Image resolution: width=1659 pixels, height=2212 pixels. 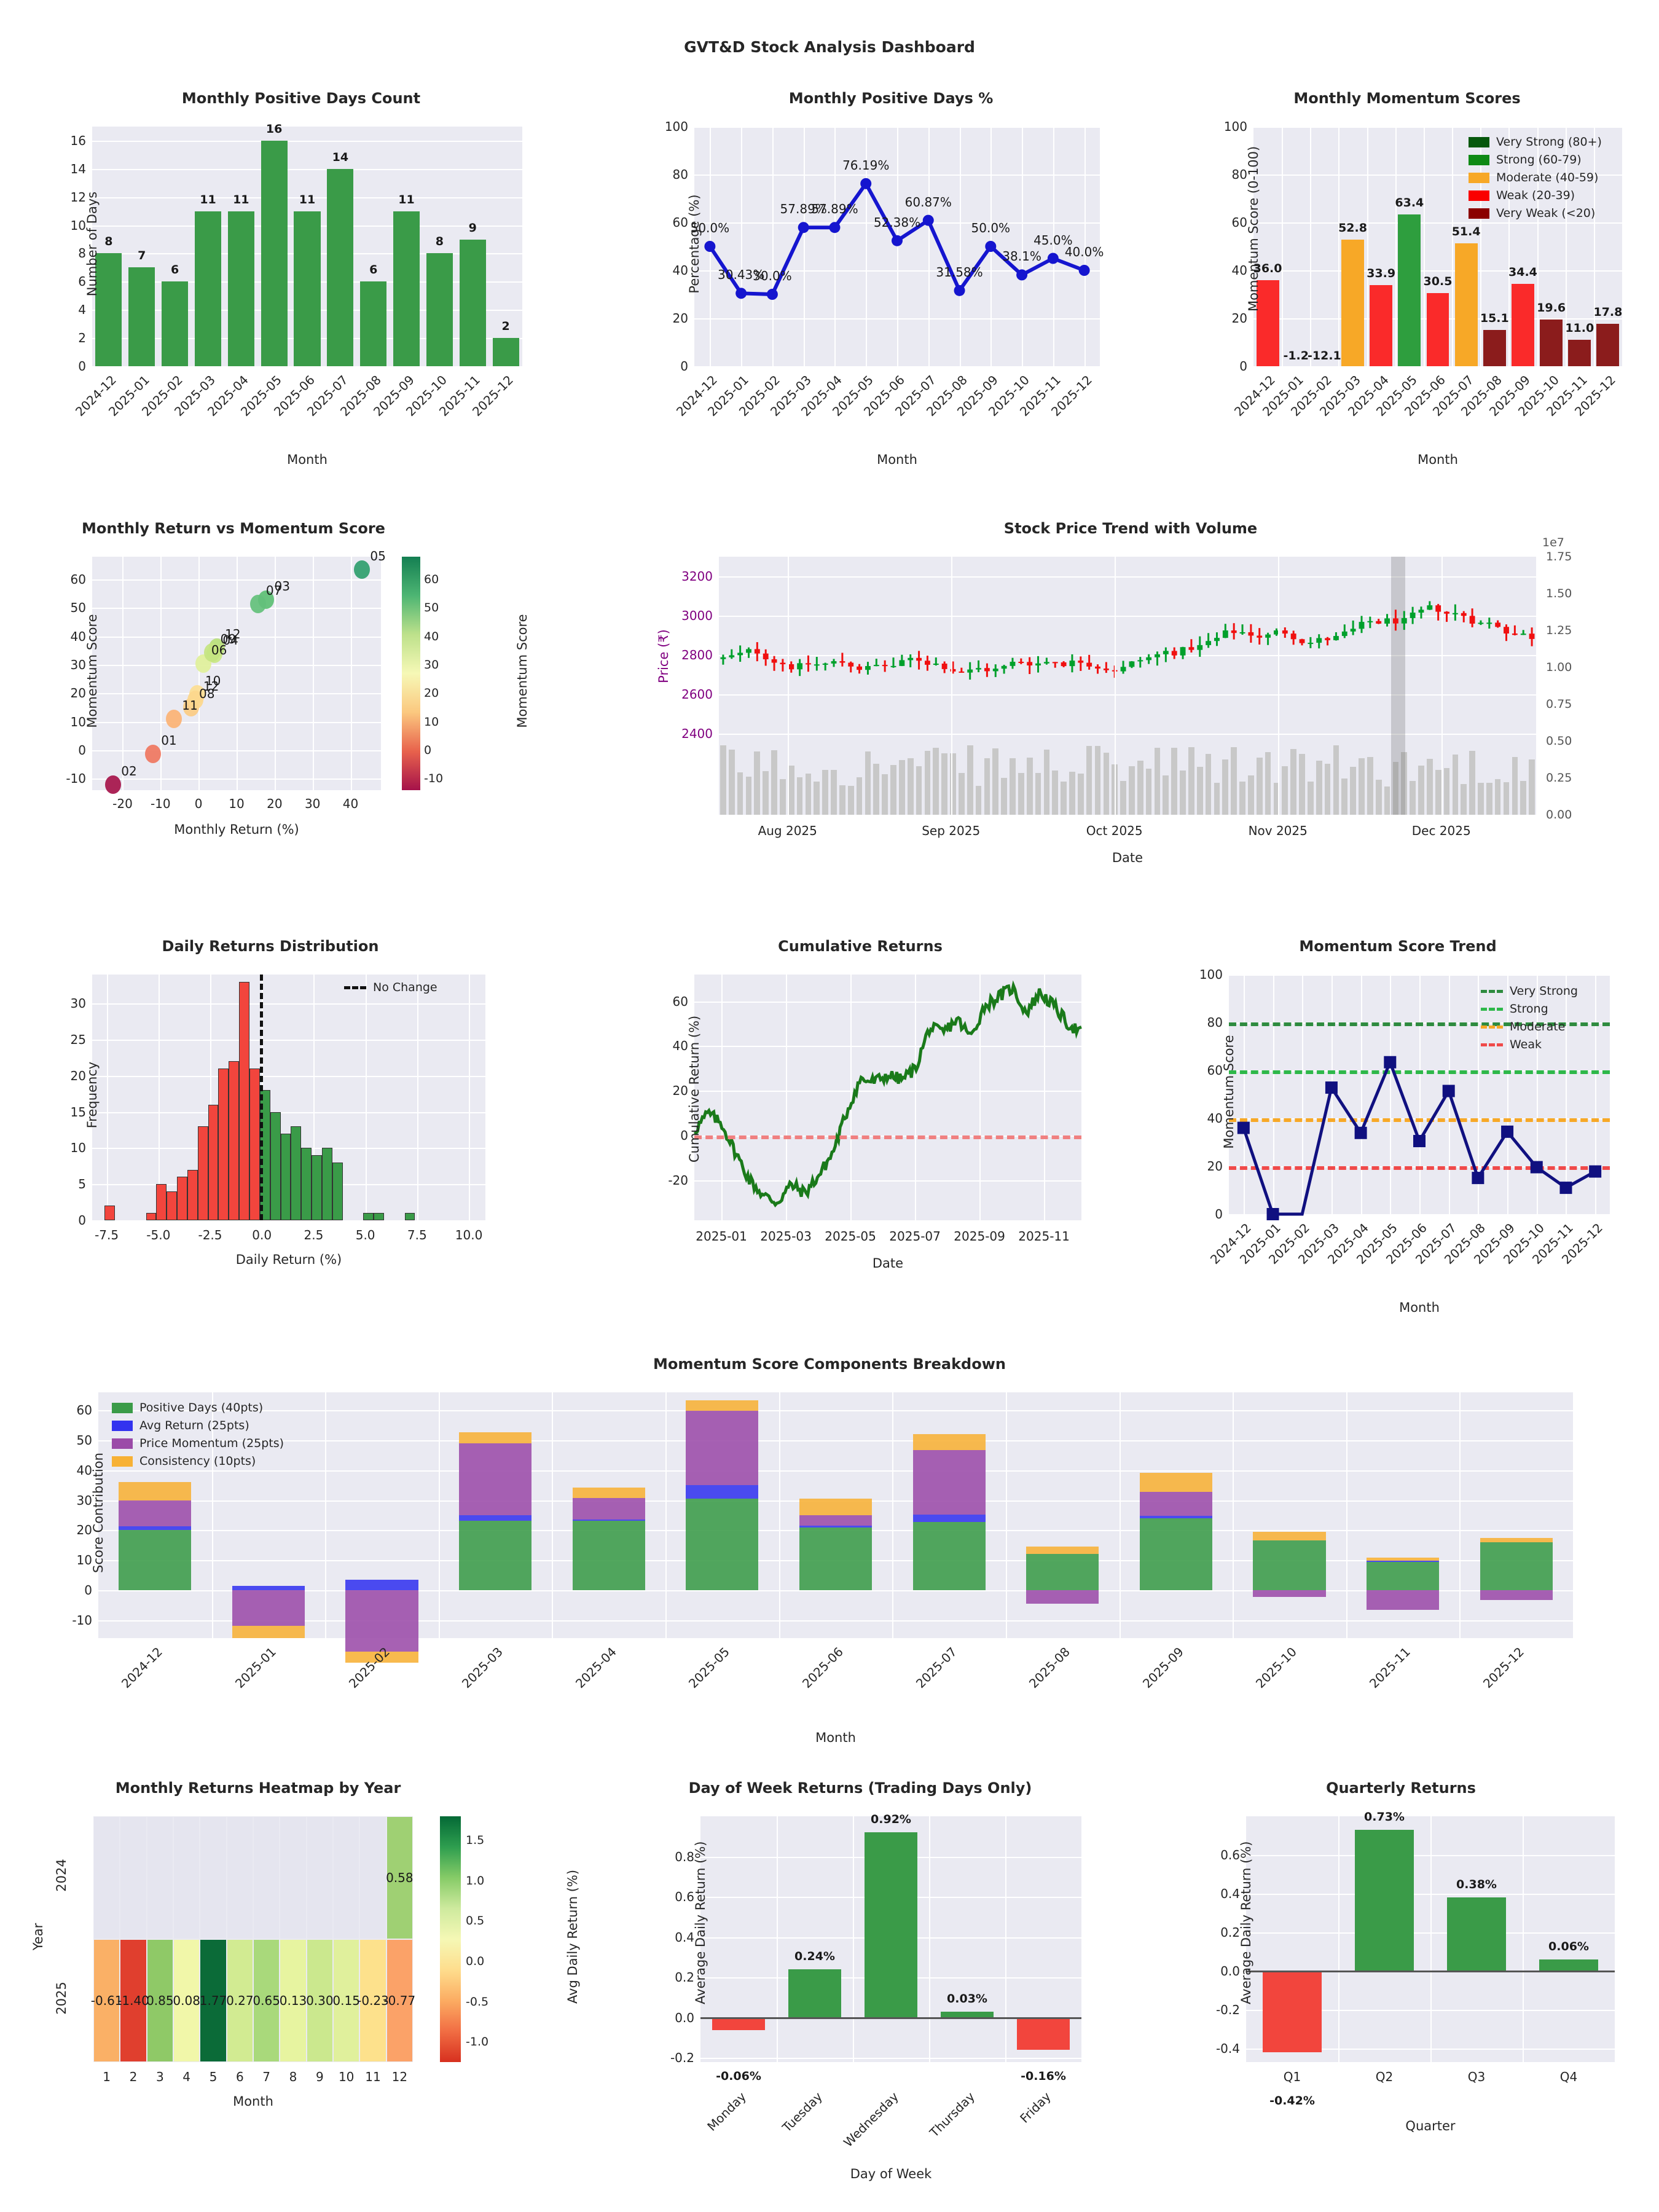 What do you see at coordinates (890, 2018) in the screenshot?
I see `zero-line` at bounding box center [890, 2018].